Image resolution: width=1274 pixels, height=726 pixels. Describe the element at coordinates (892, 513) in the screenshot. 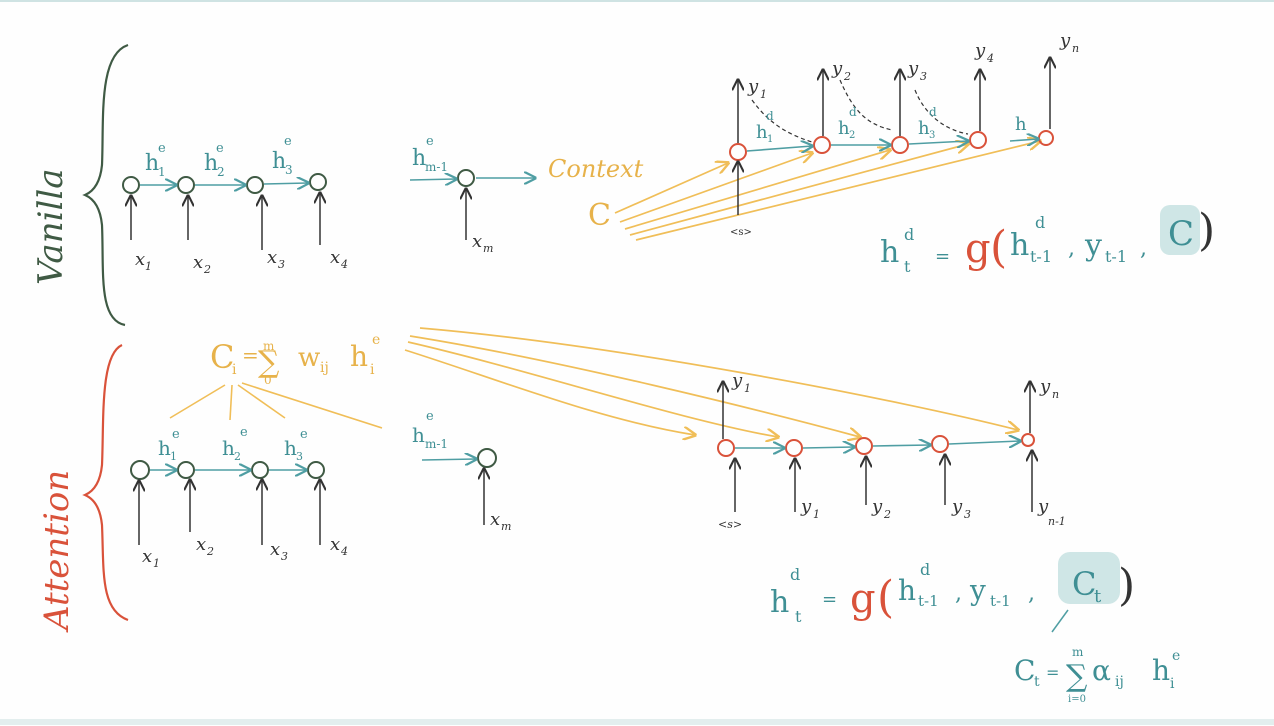

I see `attention-dec-input-labels: <s> y 1 y 2 y 3 y n-1` at that location.